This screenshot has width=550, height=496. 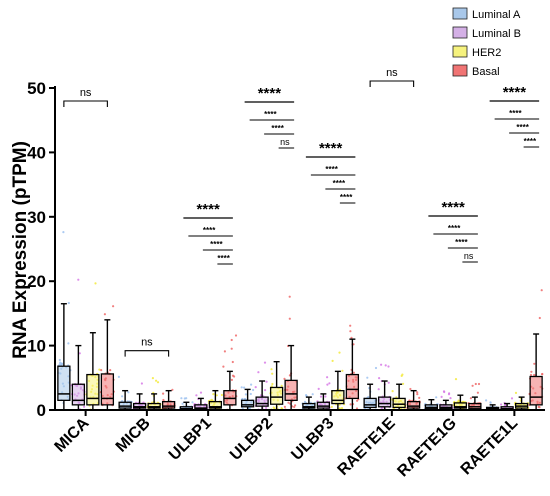 What do you see at coordinates (312, 439) in the screenshot?
I see `x-tick-label: ULBP3` at bounding box center [312, 439].